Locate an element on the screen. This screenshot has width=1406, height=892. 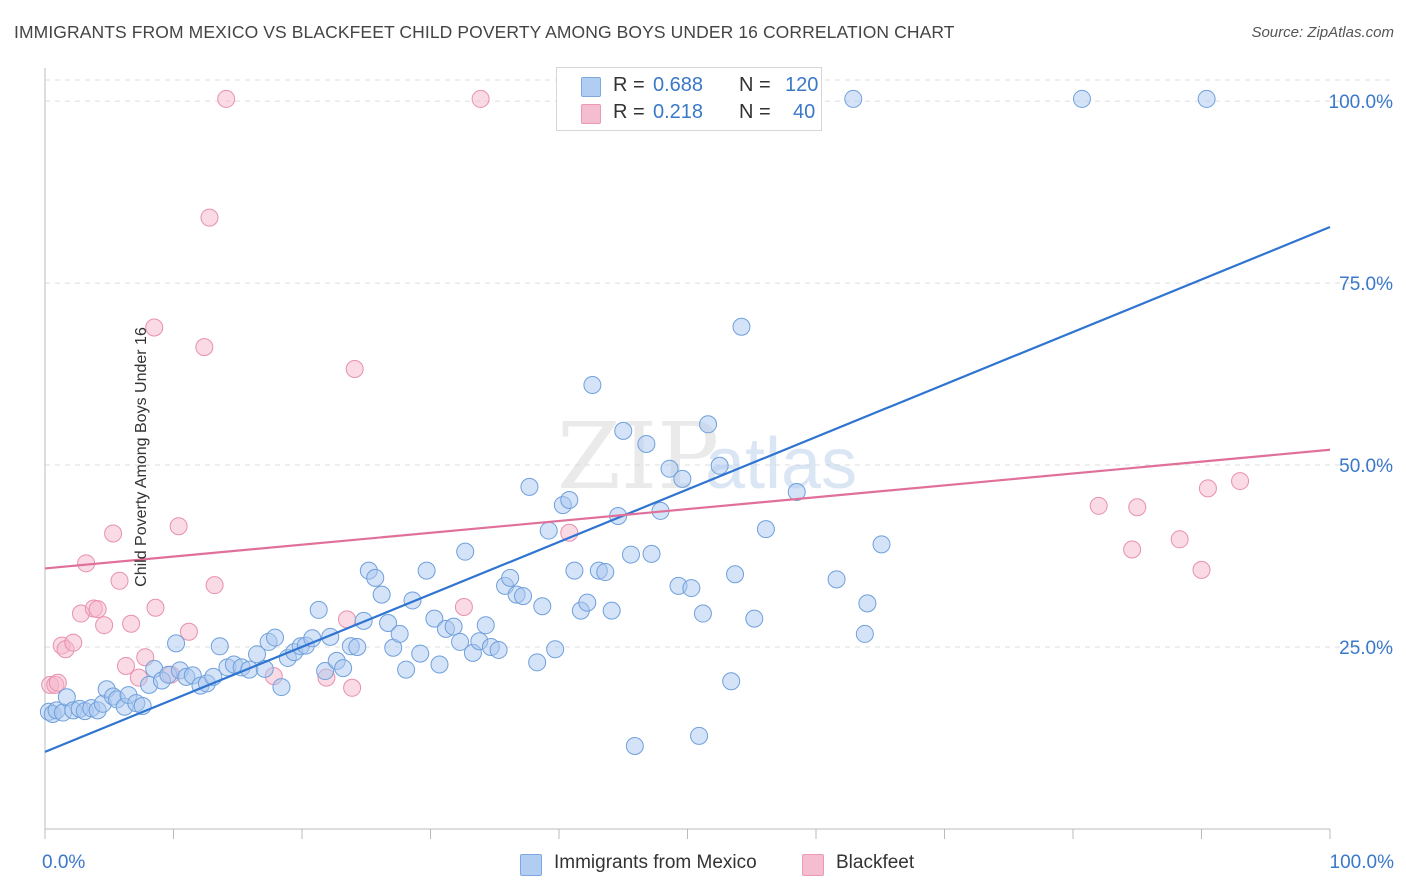
y-axis-label: Child Poverty Among Boys Under 16 is located at coordinates (141, 457).